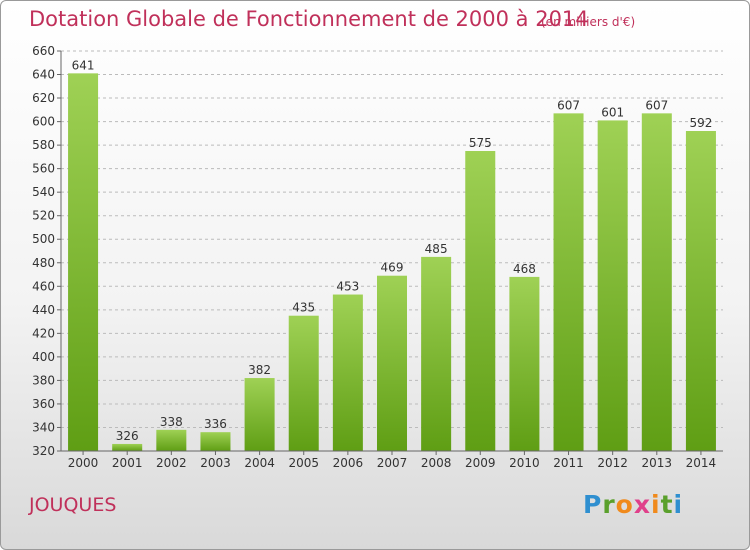  I want to click on x-tick-label-2003: 2003, so click(215, 463).